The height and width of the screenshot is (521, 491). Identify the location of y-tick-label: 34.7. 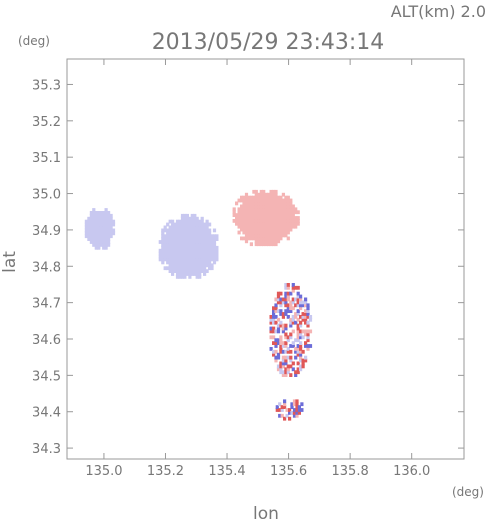
(46, 304).